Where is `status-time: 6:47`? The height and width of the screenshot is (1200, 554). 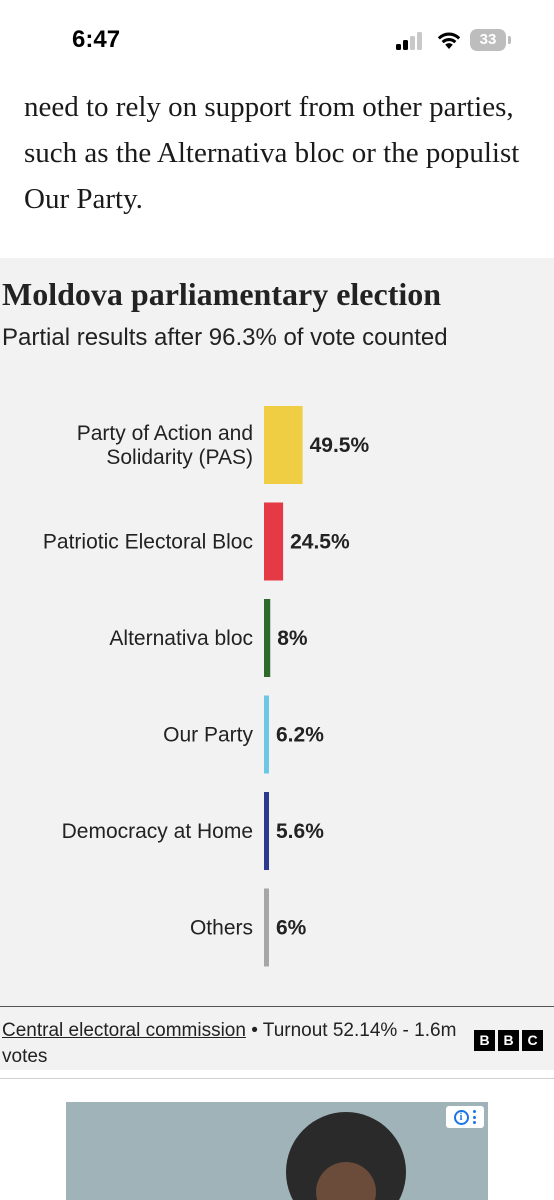 status-time: 6:47 is located at coordinates (96, 39).